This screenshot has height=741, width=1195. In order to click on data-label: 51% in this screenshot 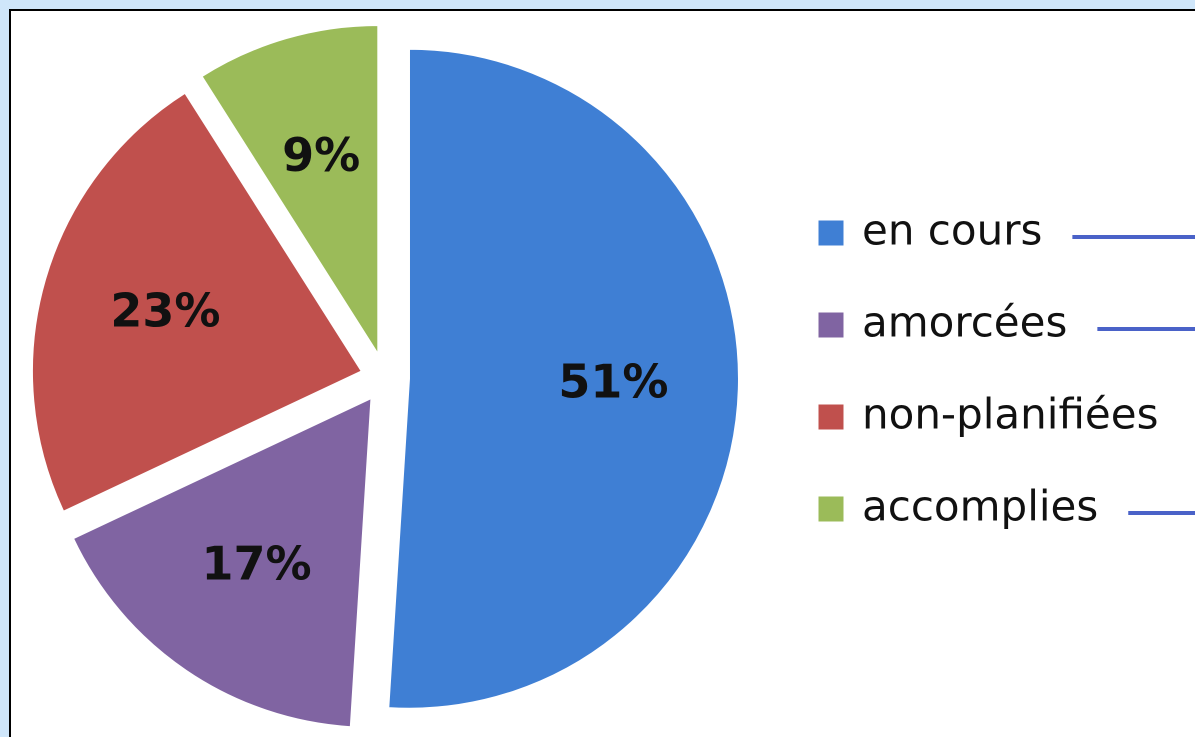, I will do `click(613, 382)`.